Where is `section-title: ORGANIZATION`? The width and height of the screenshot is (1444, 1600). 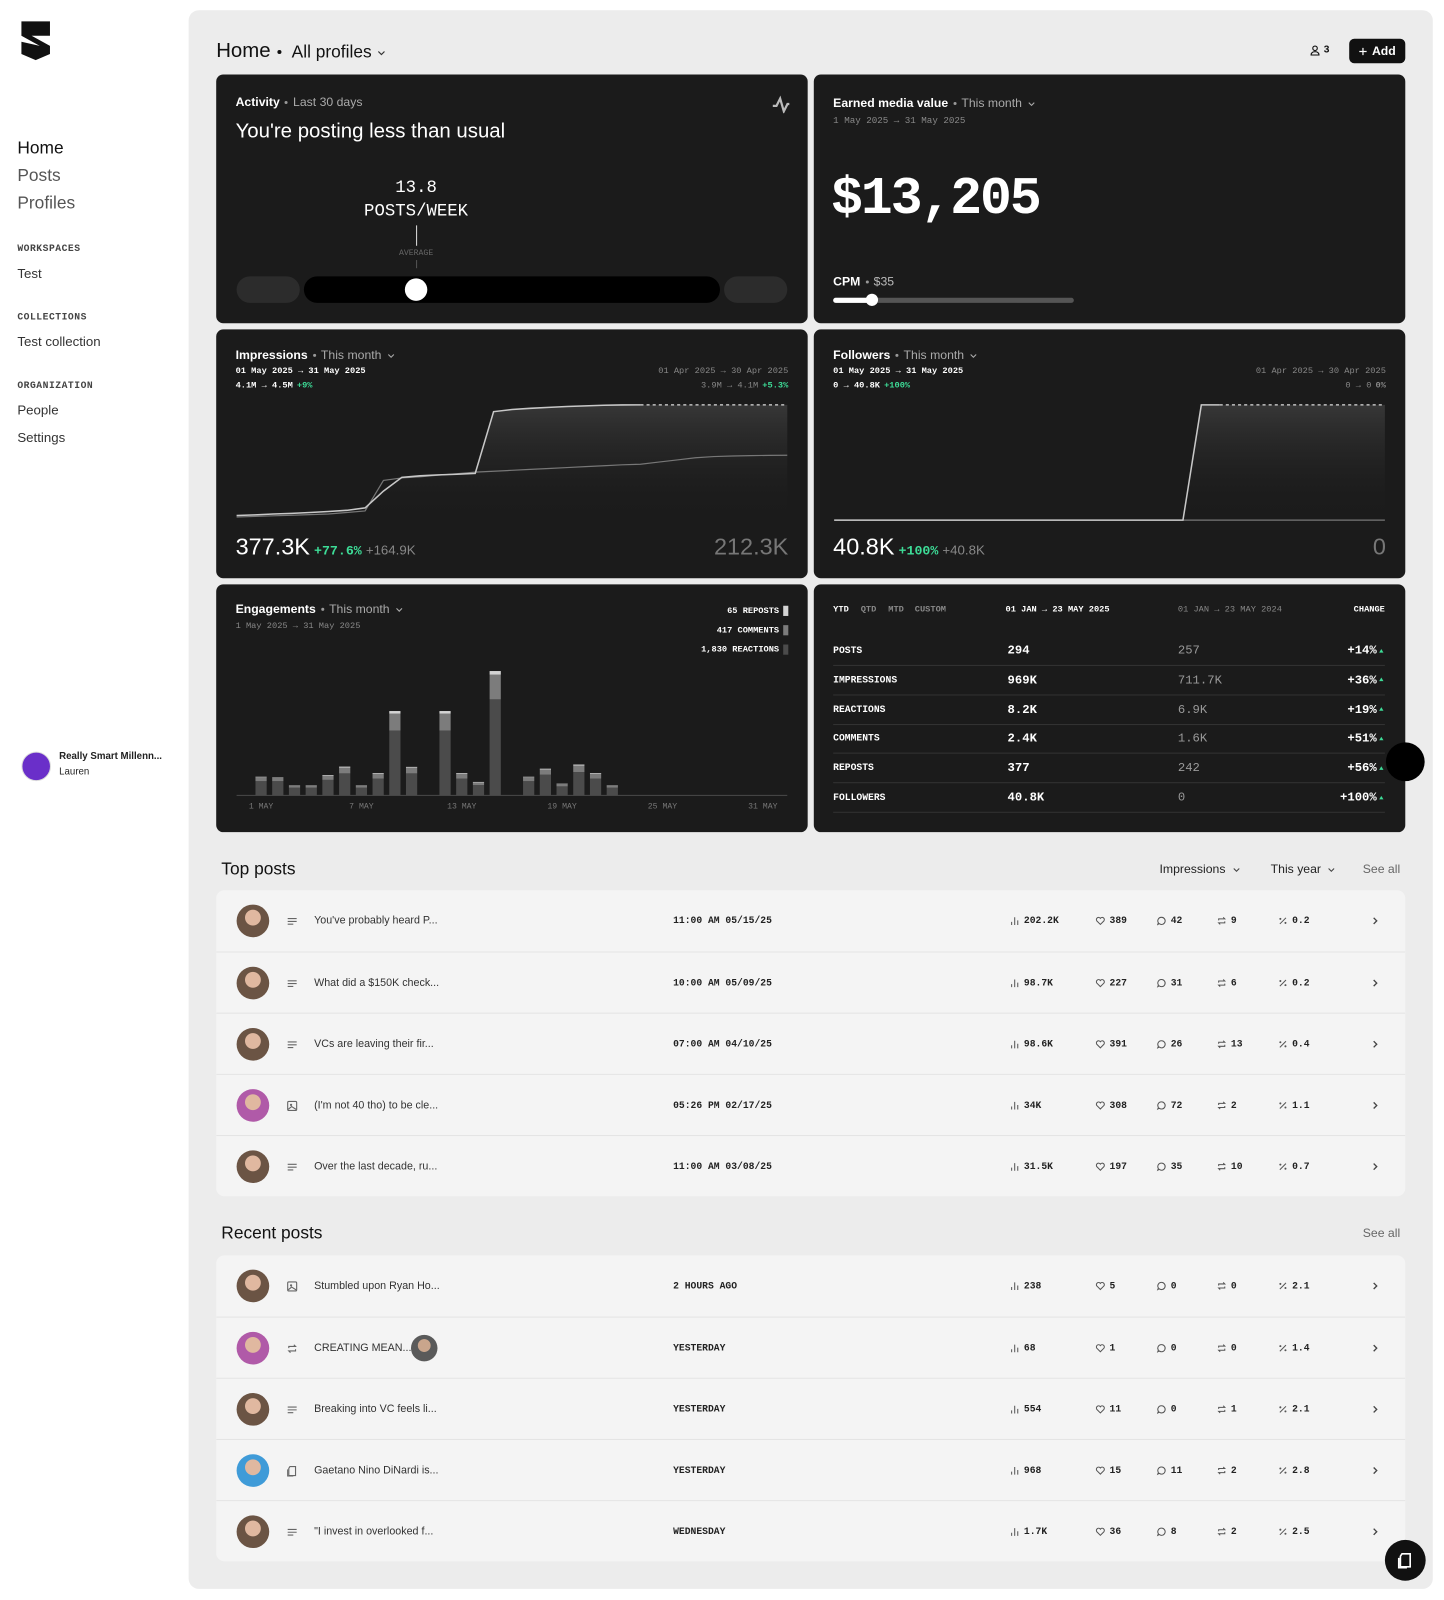
section-title: ORGANIZATION is located at coordinates (55, 385).